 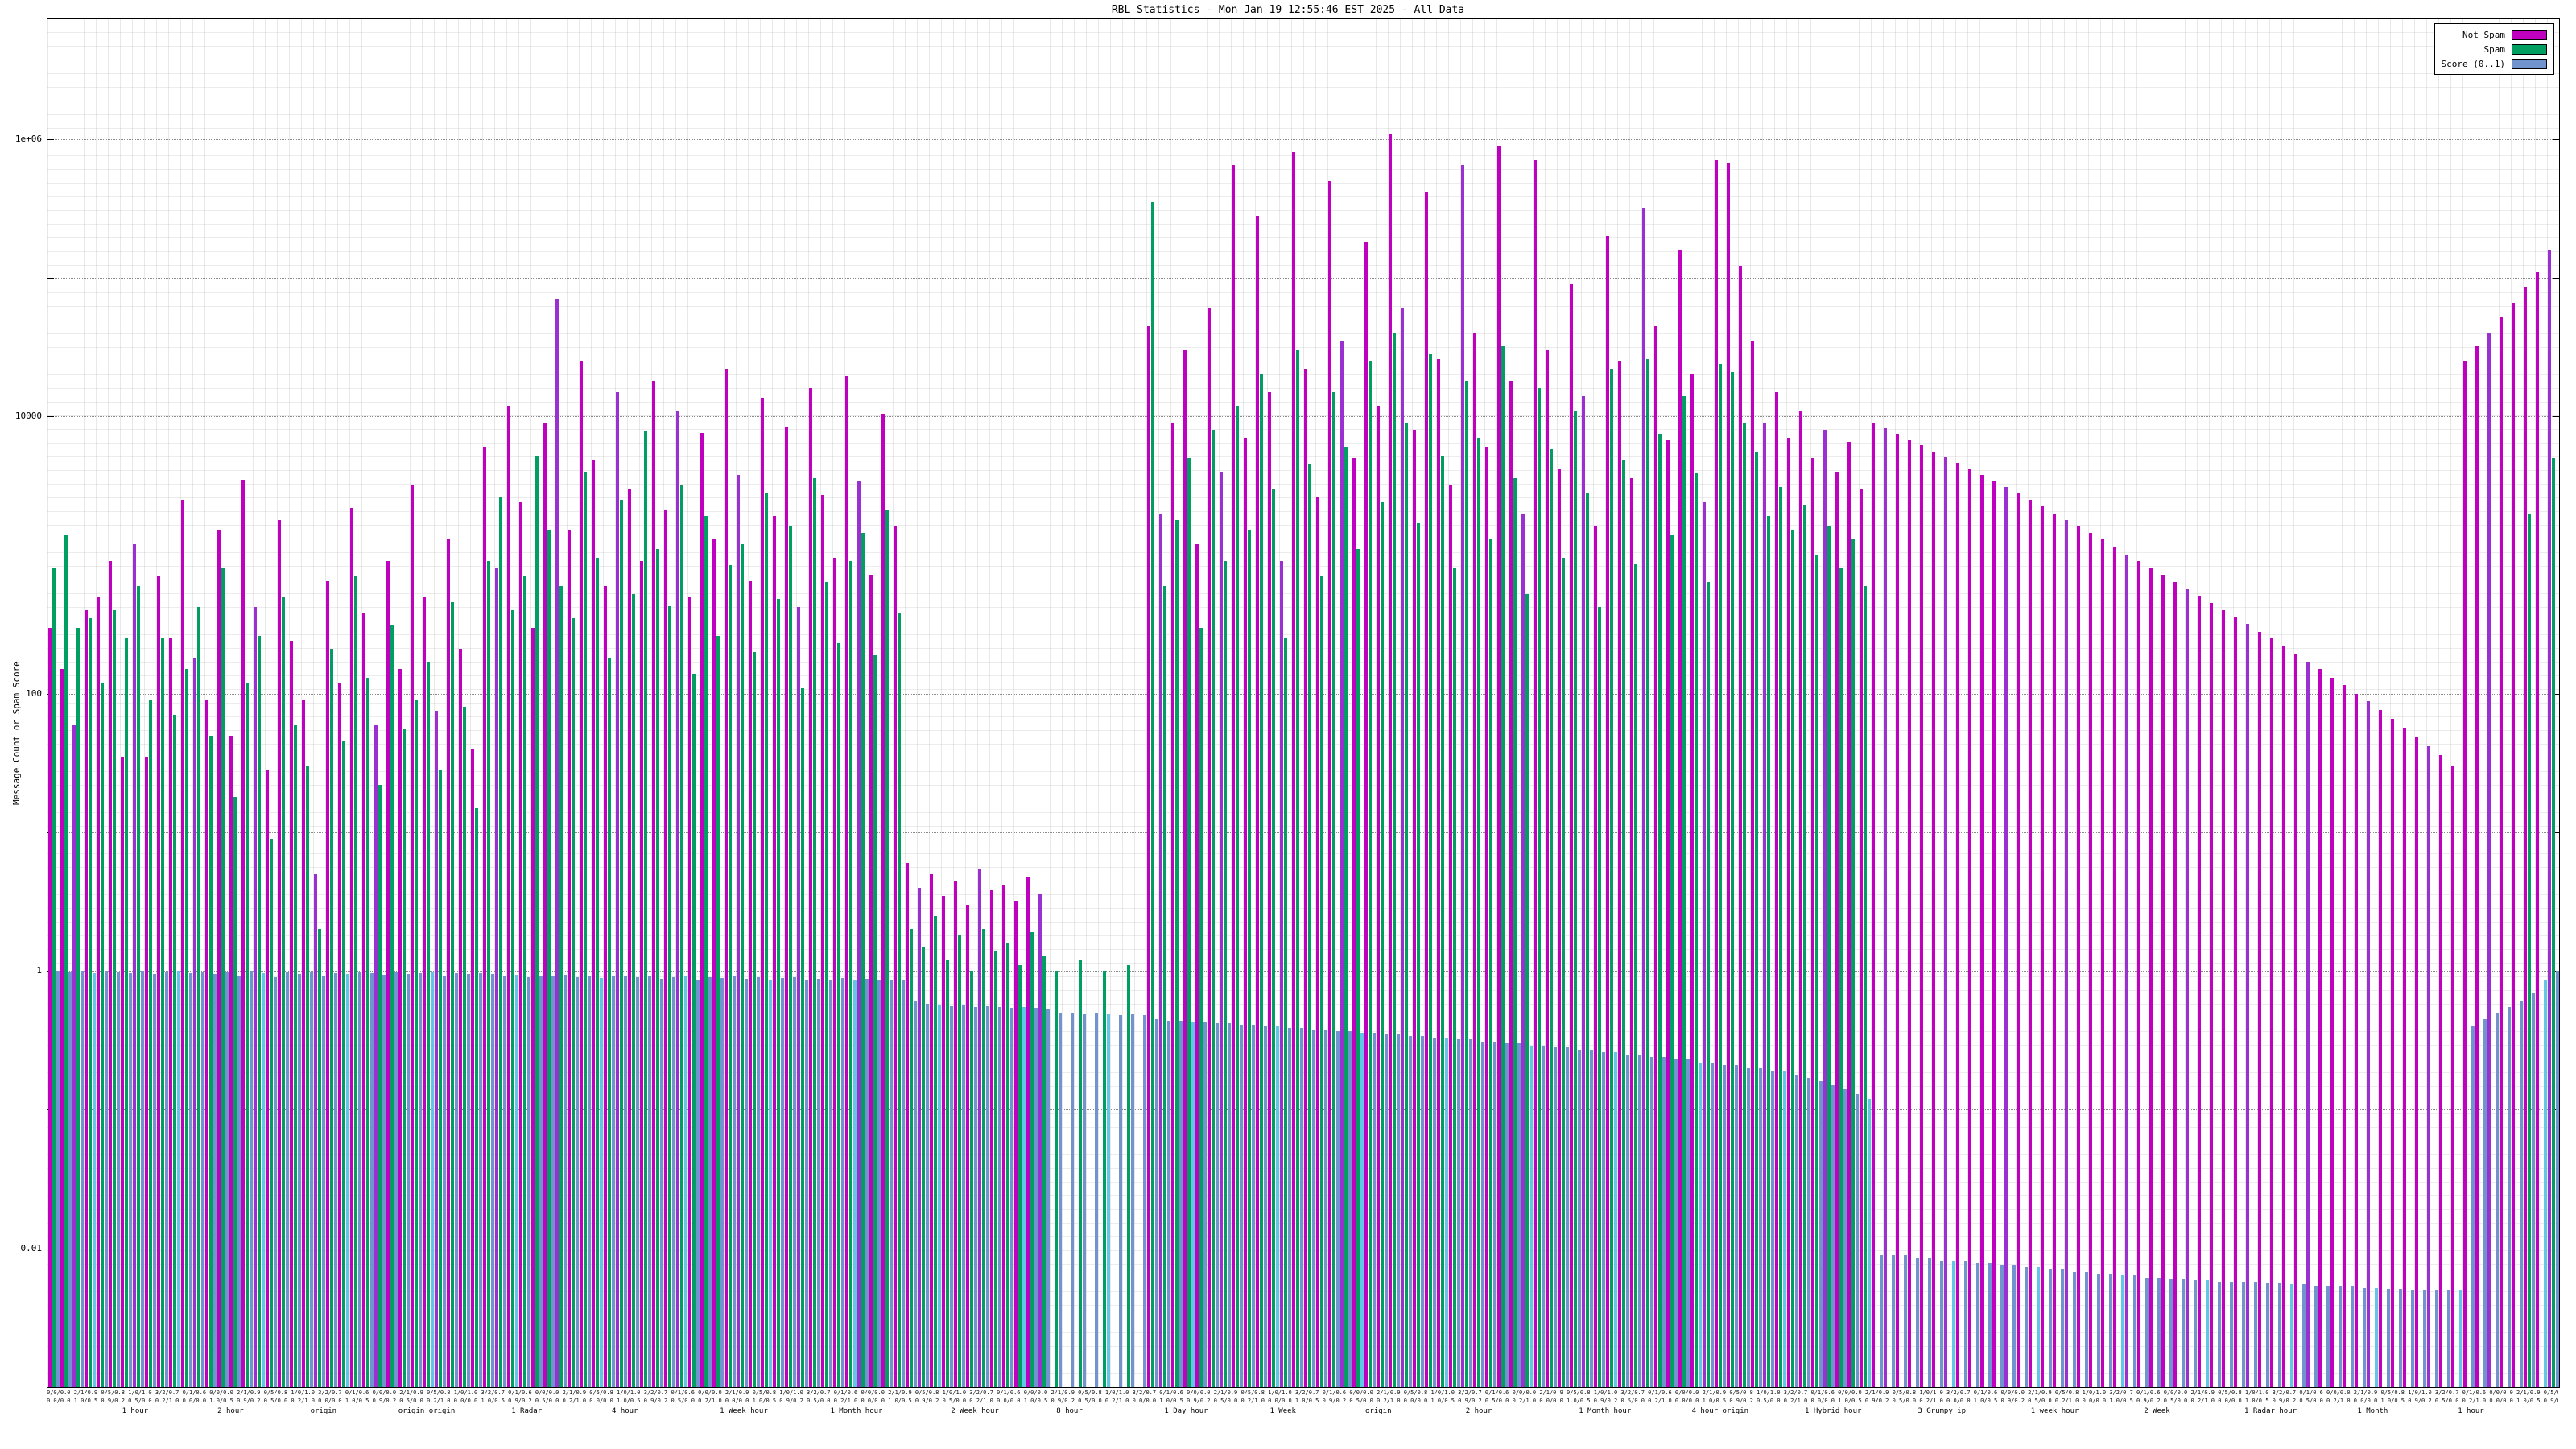 I want to click on x-axis-group-word: 2 Week, so click(x=2157, y=1411).